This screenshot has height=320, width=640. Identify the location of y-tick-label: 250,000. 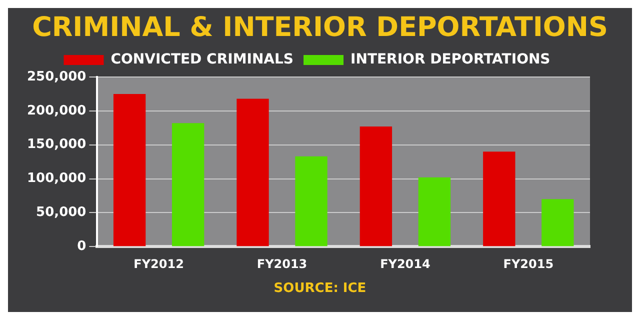
(56, 76).